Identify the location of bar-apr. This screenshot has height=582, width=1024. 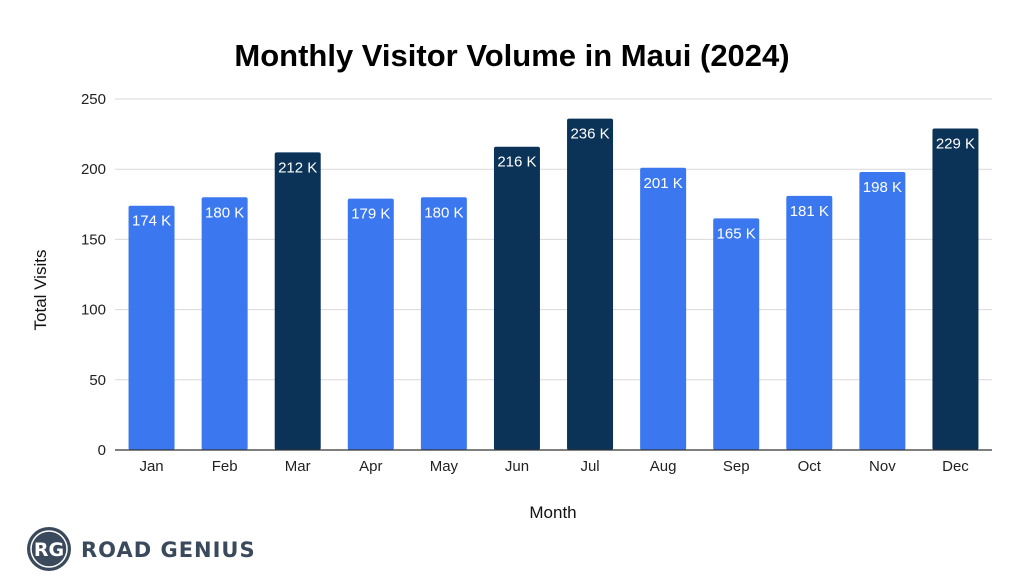
(370, 324).